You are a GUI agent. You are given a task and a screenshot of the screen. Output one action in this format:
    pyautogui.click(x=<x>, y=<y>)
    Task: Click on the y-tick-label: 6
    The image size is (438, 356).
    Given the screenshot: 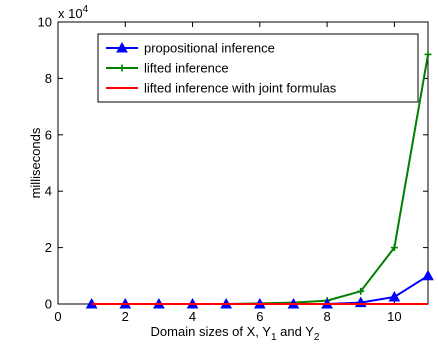 What is the action you would take?
    pyautogui.click(x=48, y=134)
    